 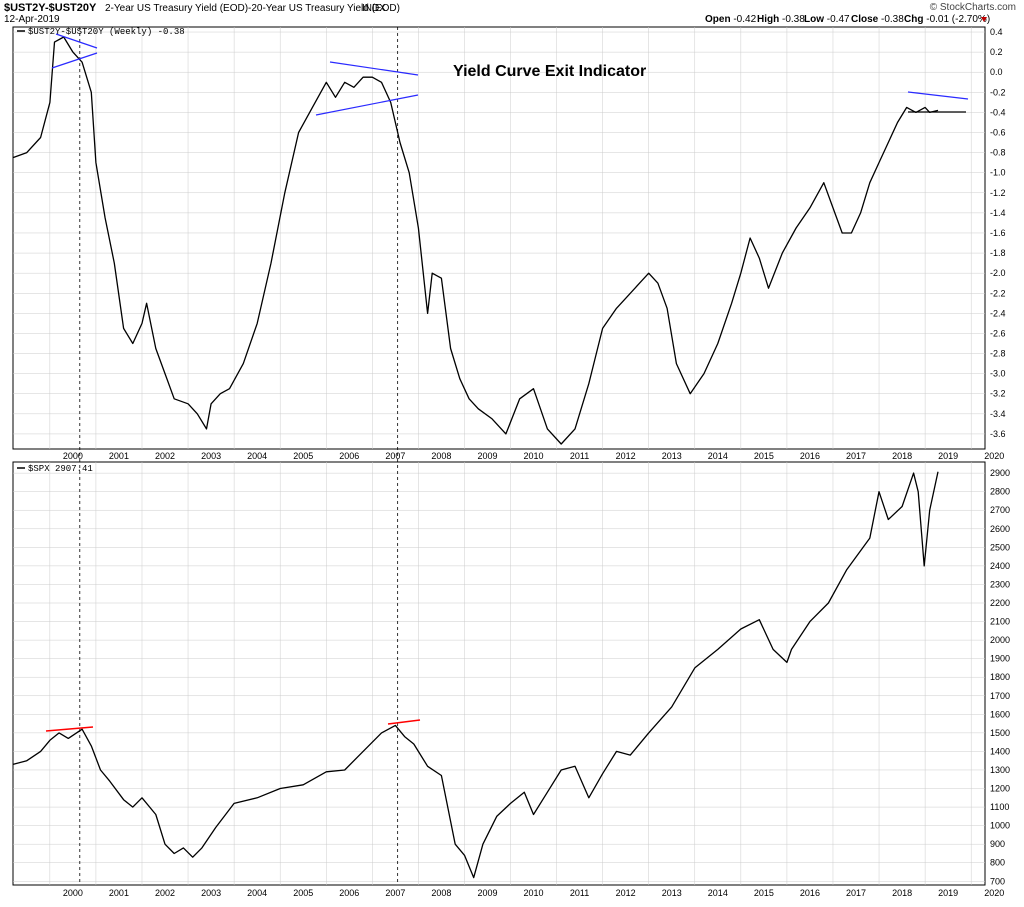 What do you see at coordinates (1000, 770) in the screenshot?
I see `y-tick-label: 1300` at bounding box center [1000, 770].